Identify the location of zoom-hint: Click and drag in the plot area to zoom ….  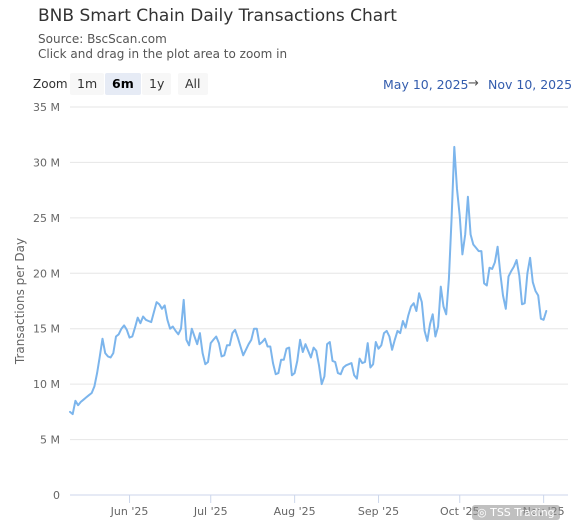
(163, 54).